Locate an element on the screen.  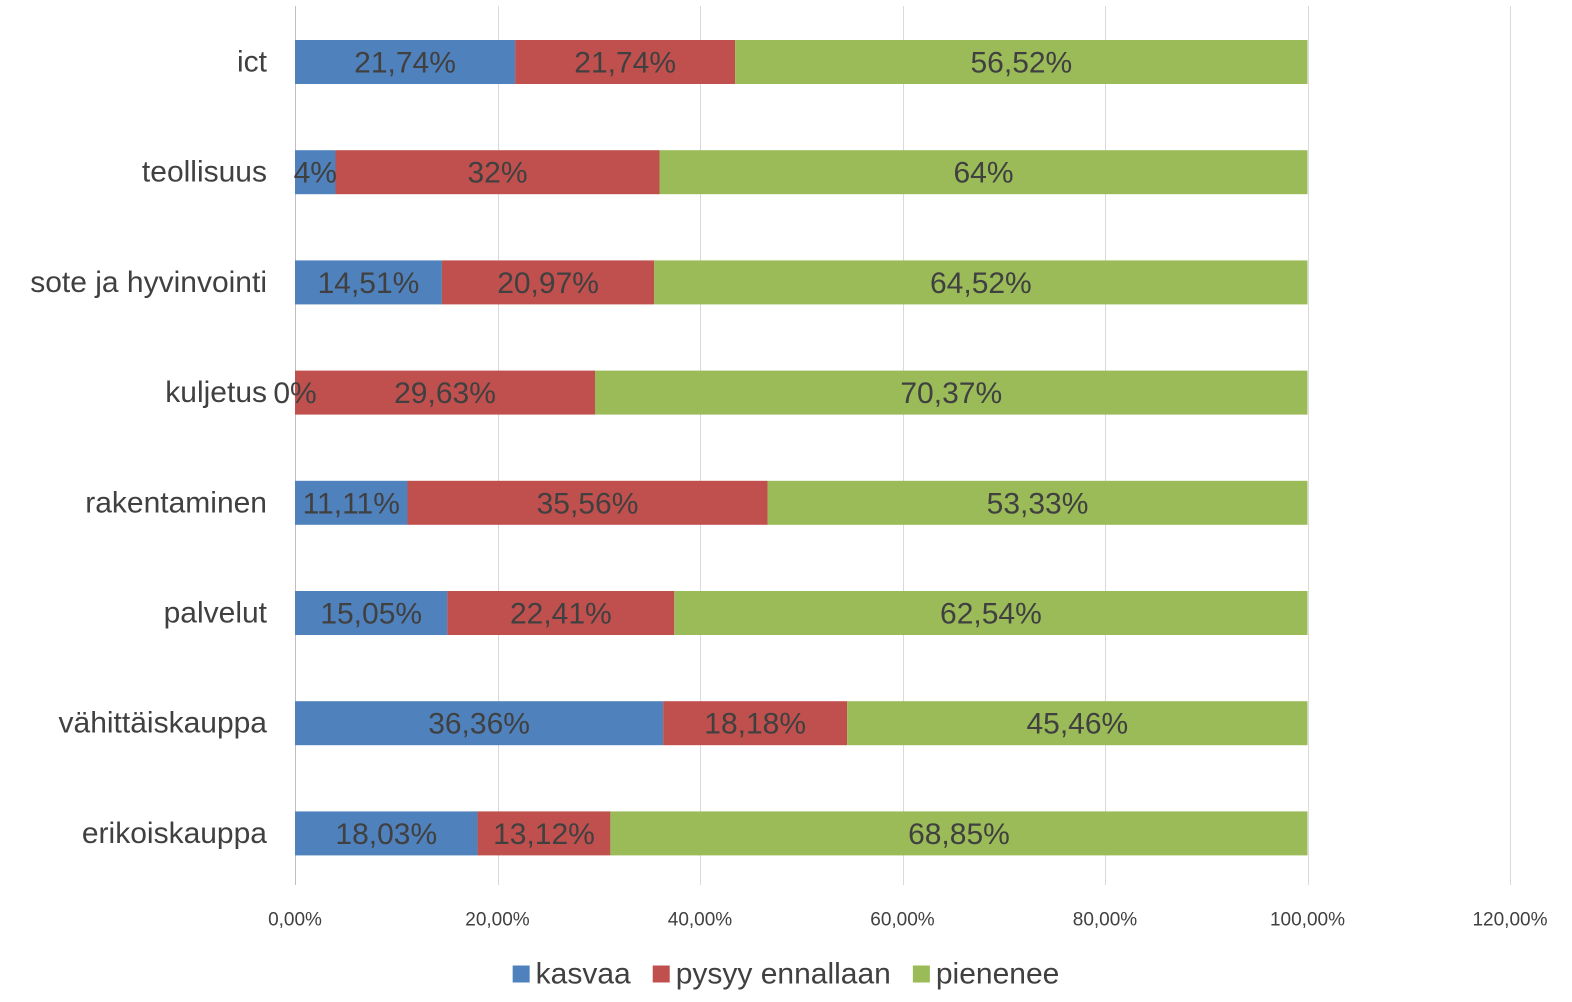
data-label: 11,11% is located at coordinates (351, 503).